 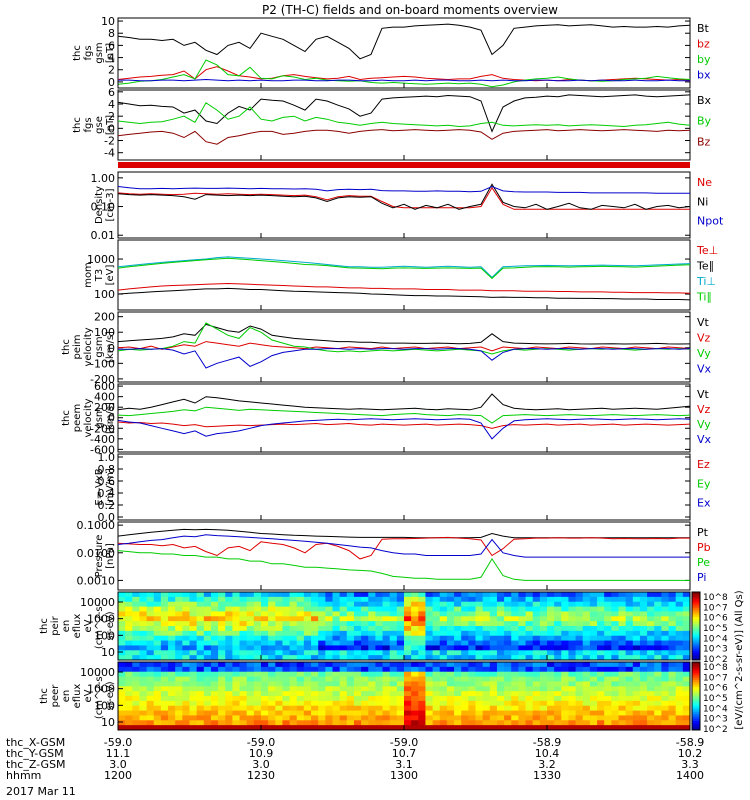 What do you see at coordinates (696, 711) in the screenshot?
I see `colorbar-cell` at bounding box center [696, 711].